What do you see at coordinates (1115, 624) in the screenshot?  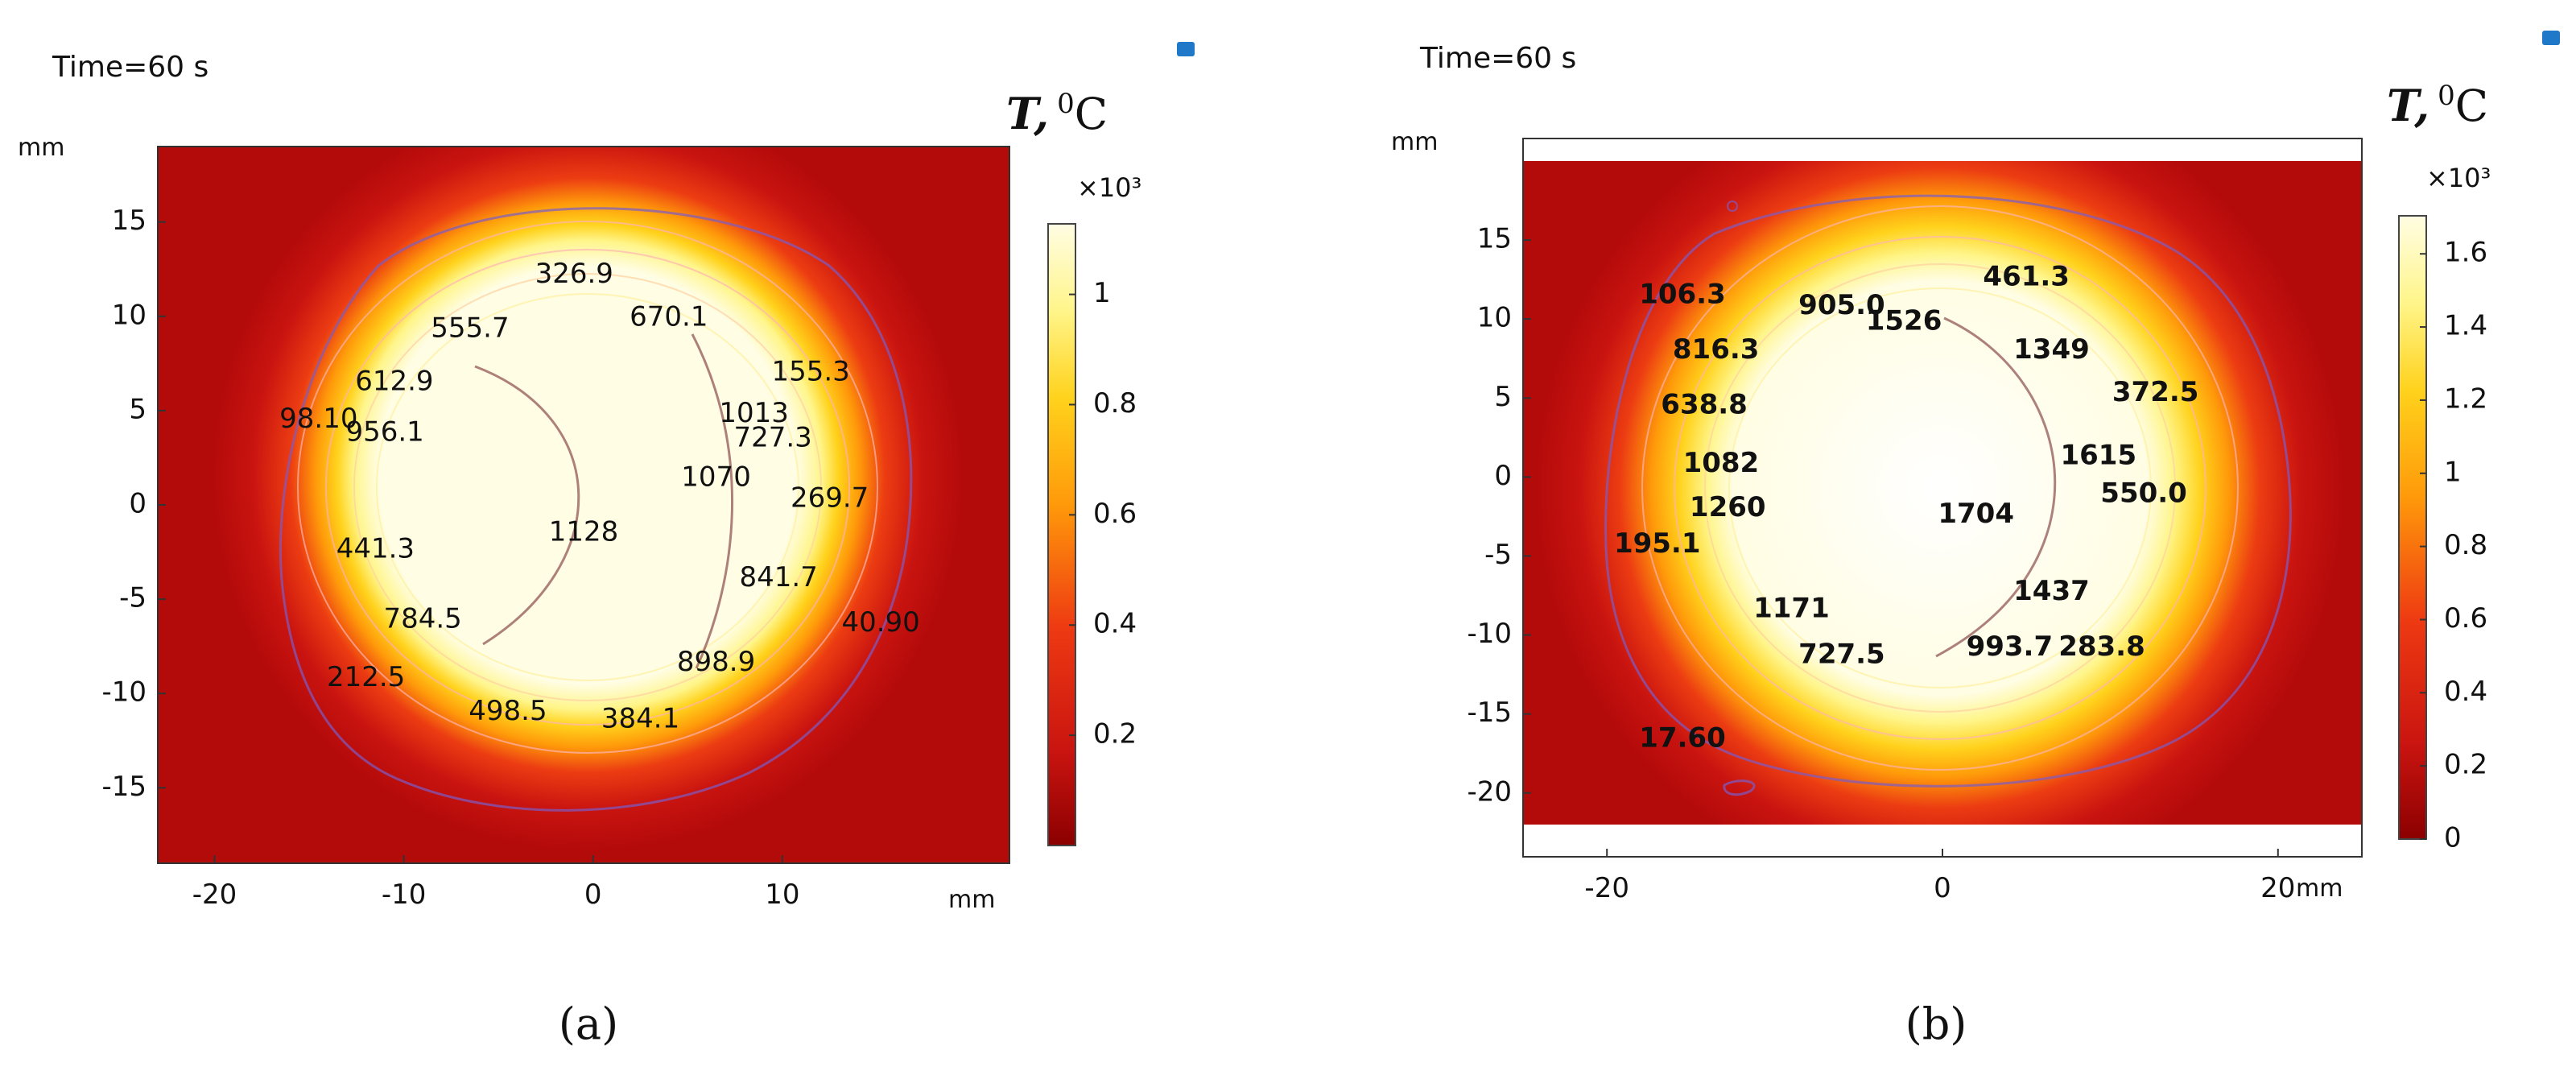 I see `panel-a-colorbar-tick-label: 0.4` at bounding box center [1115, 624].